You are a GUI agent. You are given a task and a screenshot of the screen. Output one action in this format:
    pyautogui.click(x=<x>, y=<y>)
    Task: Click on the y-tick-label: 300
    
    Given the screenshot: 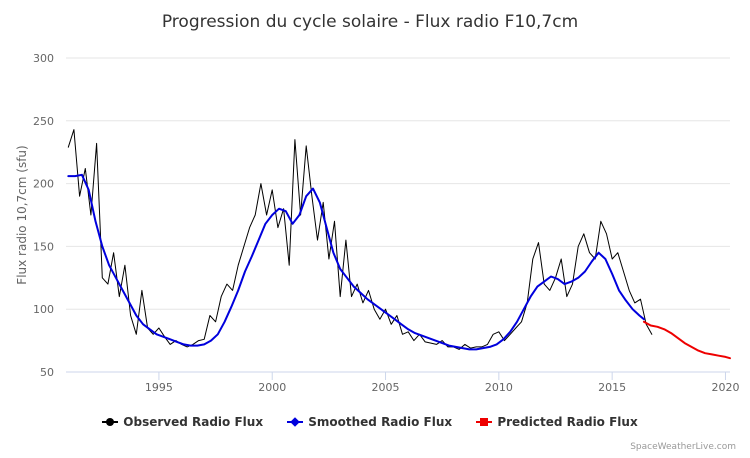 What is the action you would take?
    pyautogui.click(x=43, y=58)
    